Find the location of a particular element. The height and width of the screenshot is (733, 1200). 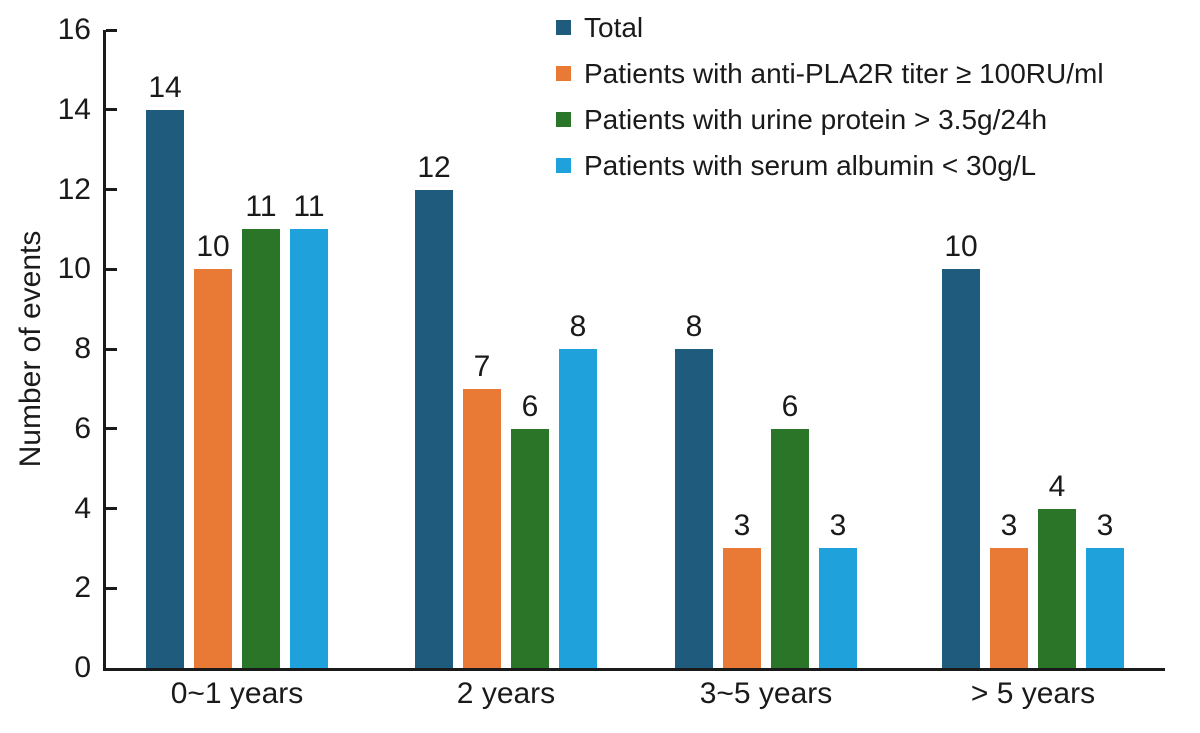

y-tick-label: 10 is located at coordinates (74, 269).